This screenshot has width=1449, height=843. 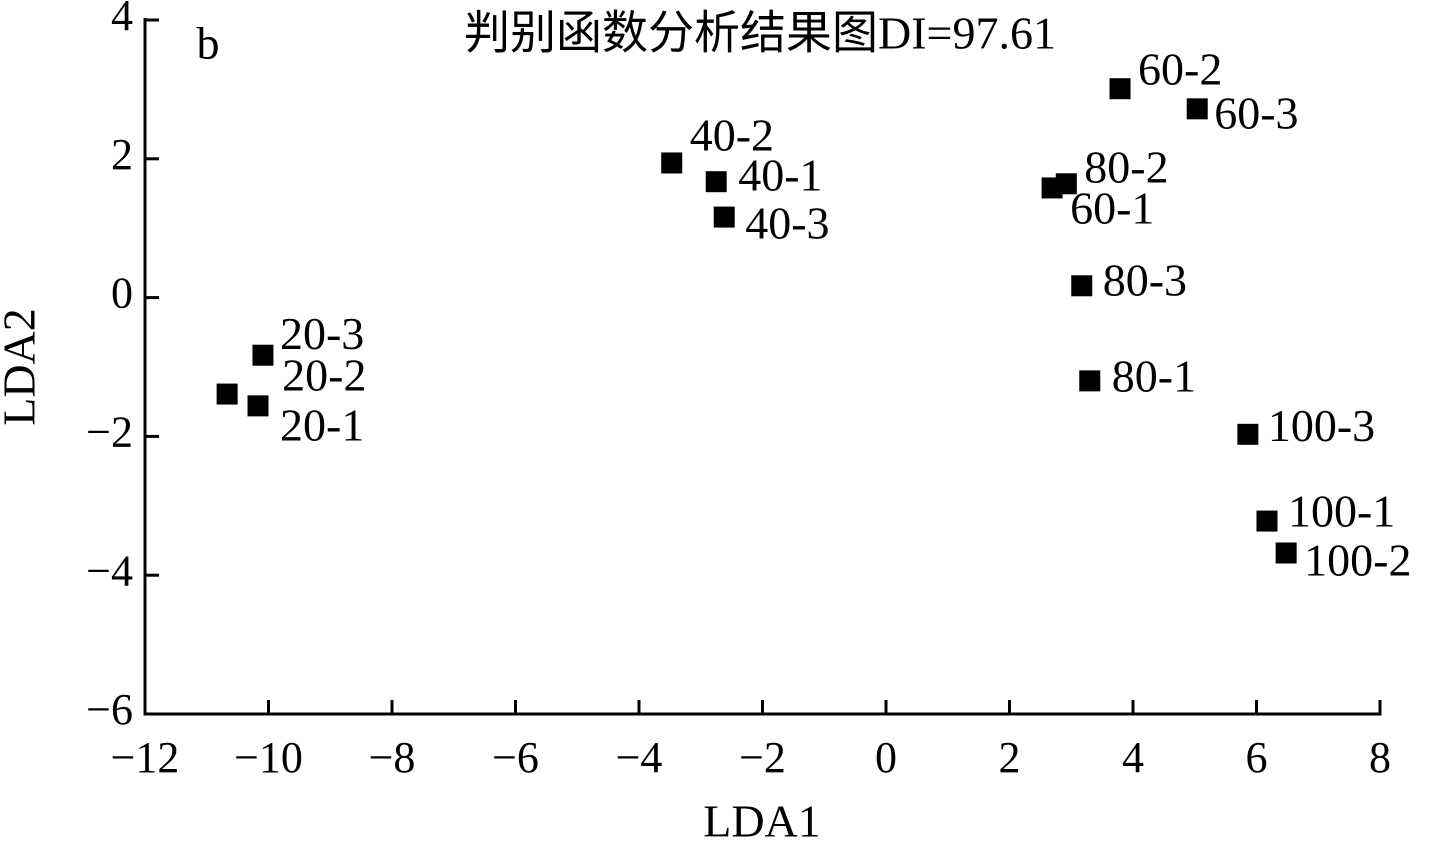 I want to click on x-tick-label: −4, so click(x=639, y=757).